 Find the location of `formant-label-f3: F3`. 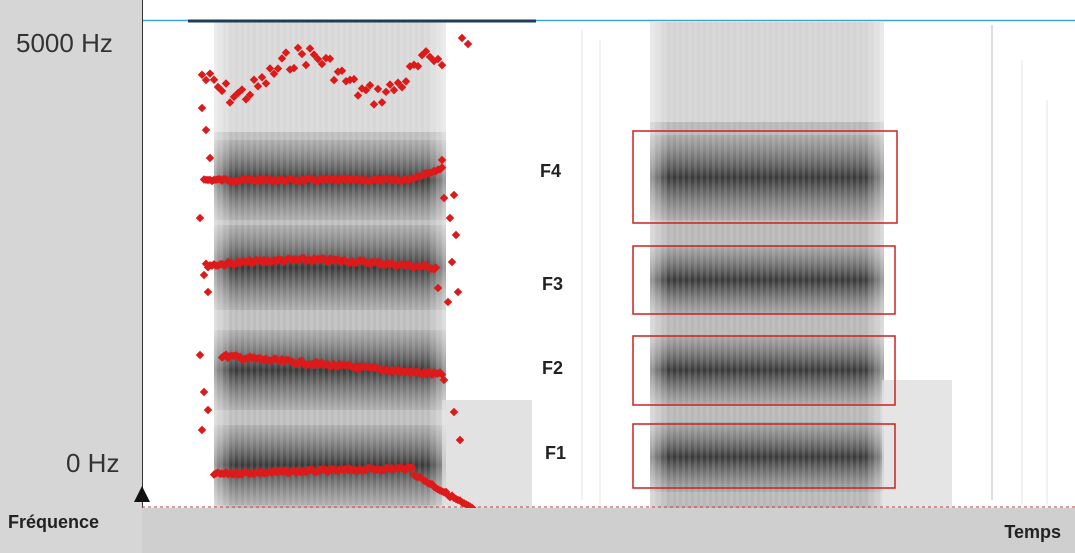

formant-label-f3: F3 is located at coordinates (553, 284).